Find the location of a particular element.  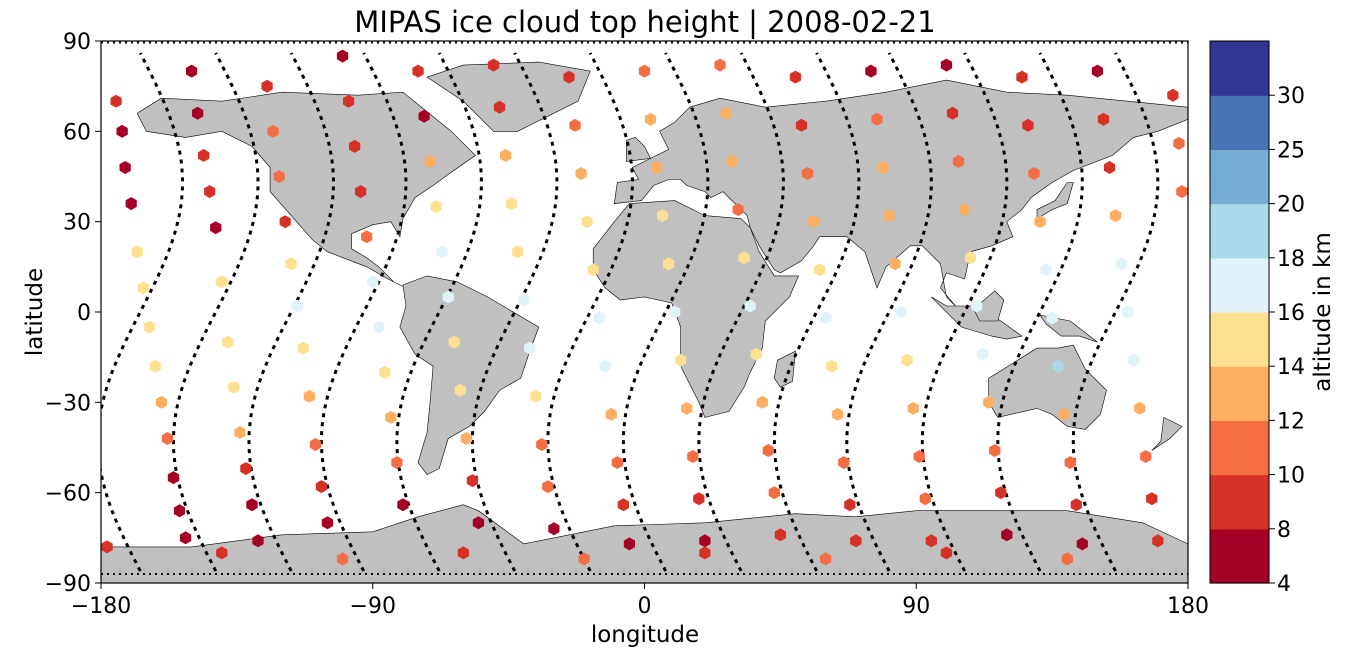

colorbar: 4 8 10 12 14 16 18 20 25 30 is located at coordinates (1257, 318).